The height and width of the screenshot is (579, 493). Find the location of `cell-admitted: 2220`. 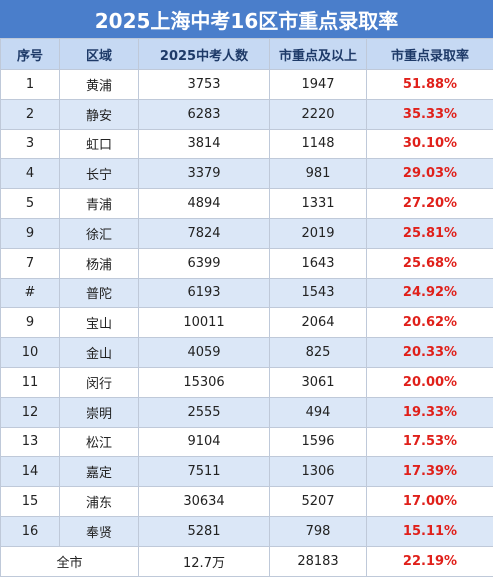

cell-admitted: 2220 is located at coordinates (318, 114).